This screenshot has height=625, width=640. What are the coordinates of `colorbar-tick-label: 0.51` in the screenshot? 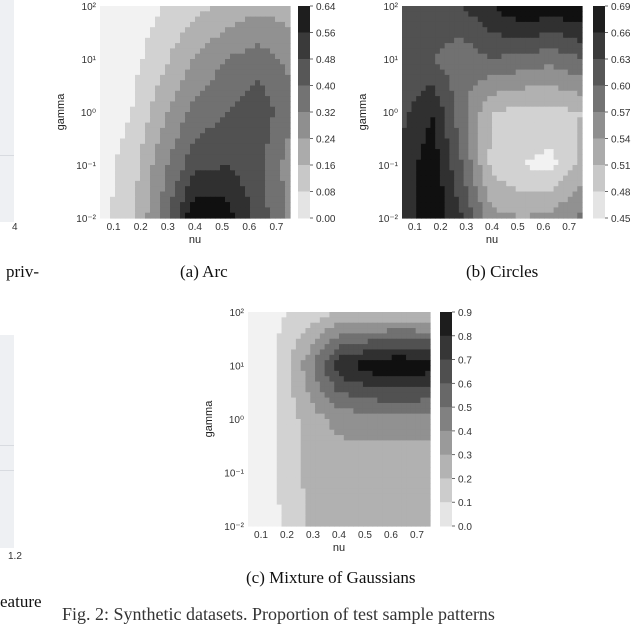 It's located at (621, 166).